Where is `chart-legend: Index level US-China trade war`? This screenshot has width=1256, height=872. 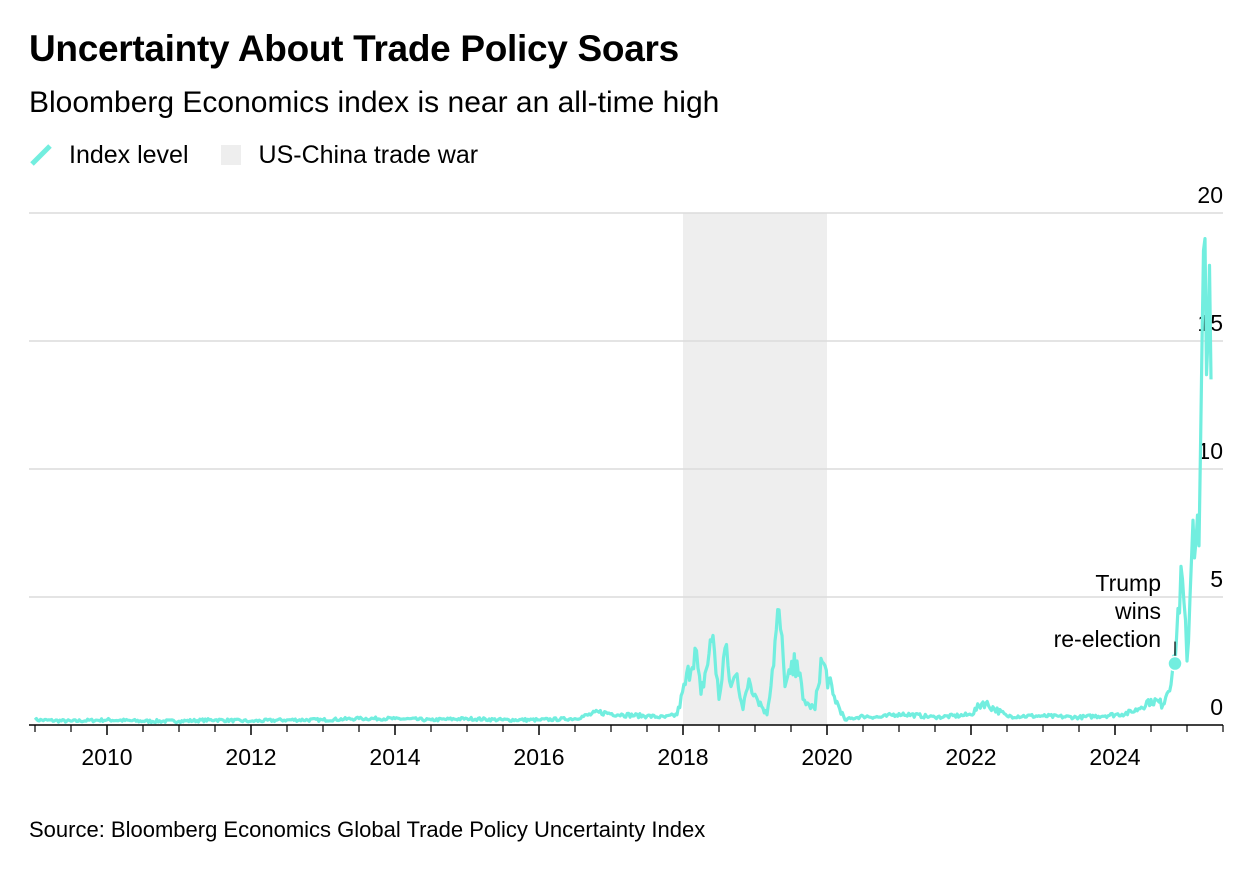 chart-legend: Index level US-China trade war is located at coordinates (269, 155).